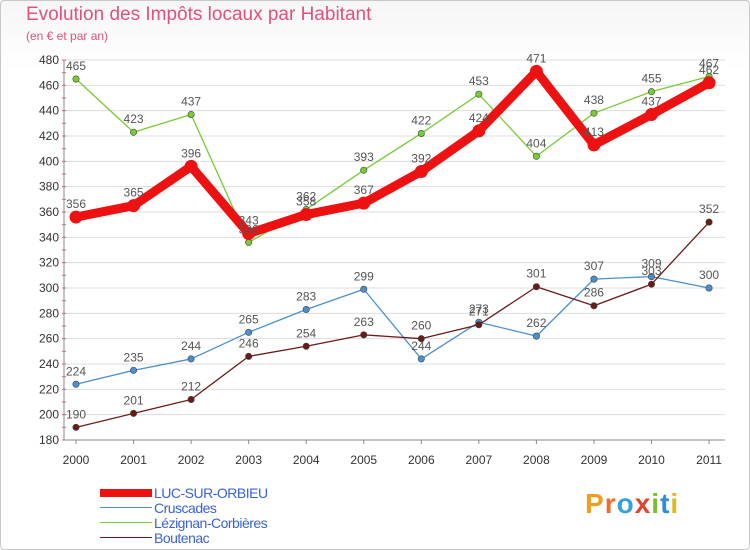 The width and height of the screenshot is (750, 550). What do you see at coordinates (479, 81) in the screenshot?
I see `data-label: 453` at bounding box center [479, 81].